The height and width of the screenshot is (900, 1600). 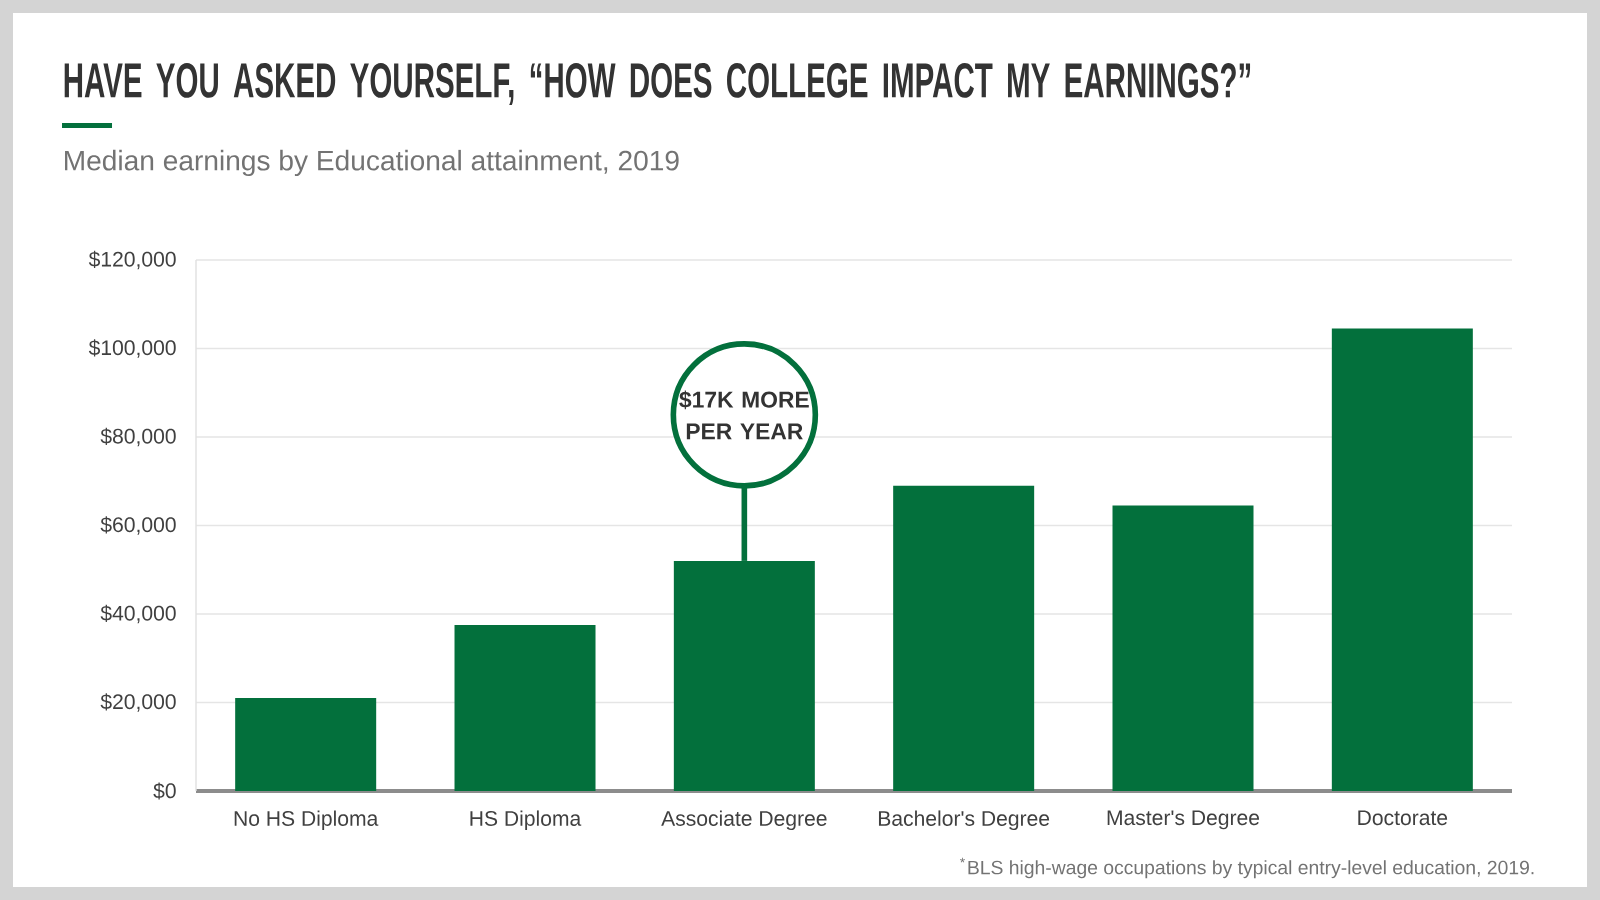 What do you see at coordinates (657, 83) in the screenshot?
I see `chart-title: HAVE YOU ASKED YOURSELF, “HOW DOES COLLEGE IMPACT MY EARNINGS?”` at bounding box center [657, 83].